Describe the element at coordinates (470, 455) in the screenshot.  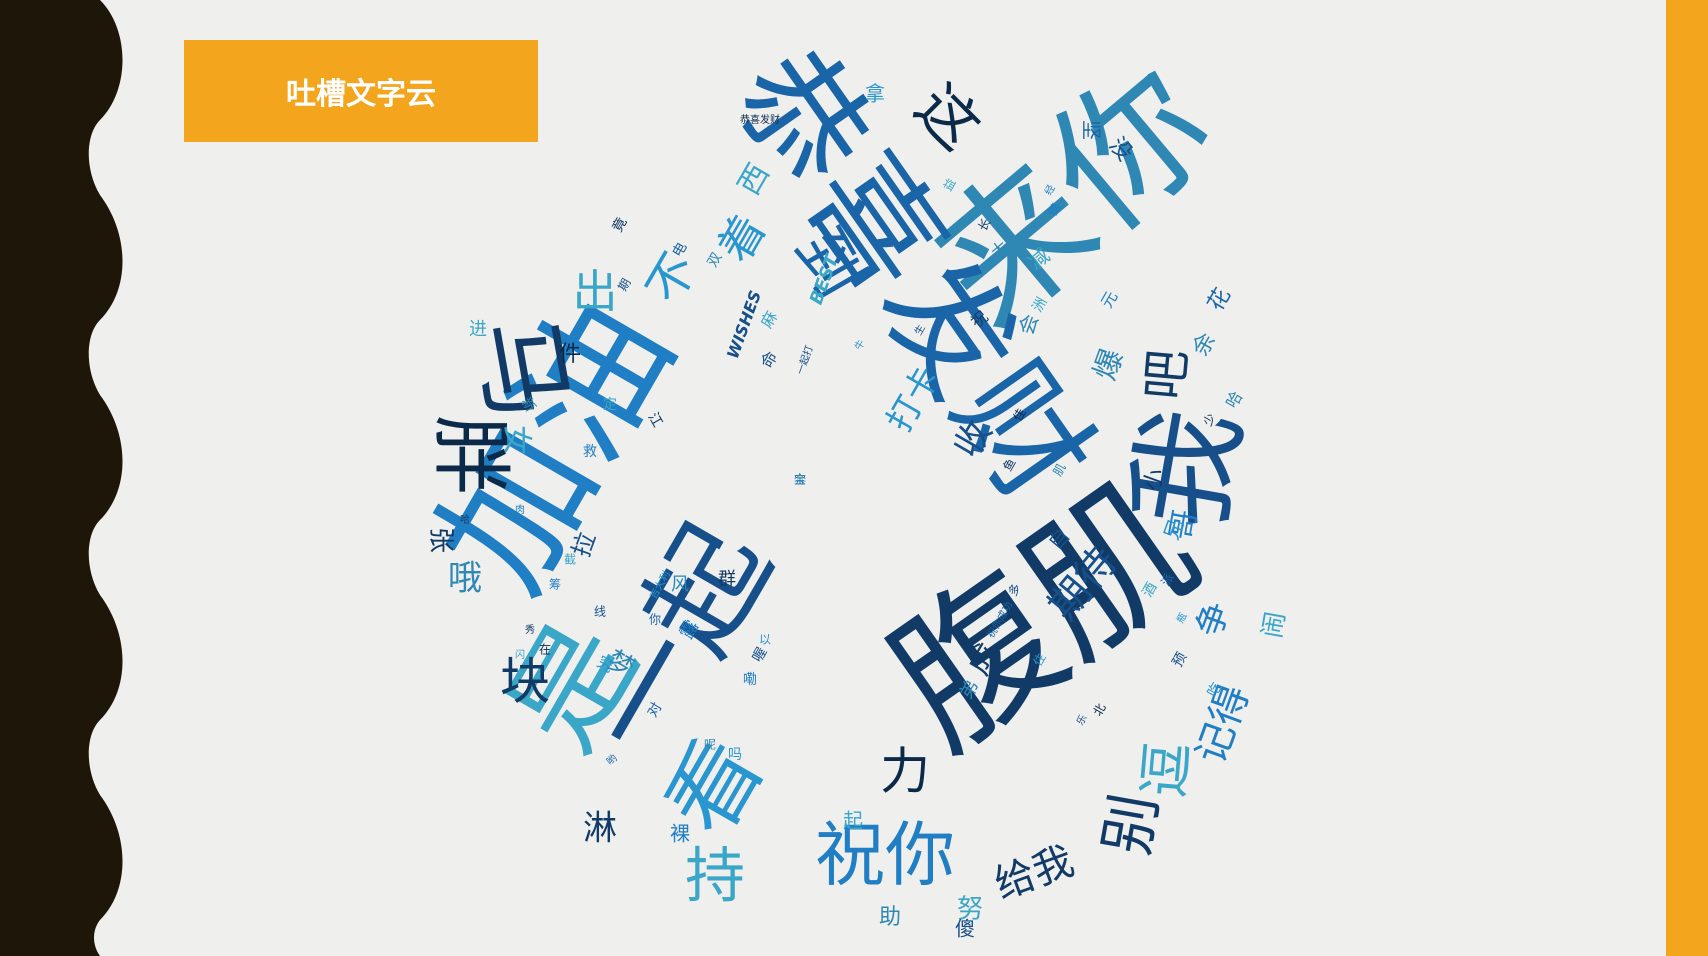
I see `cloud-word: 胖` at that location.